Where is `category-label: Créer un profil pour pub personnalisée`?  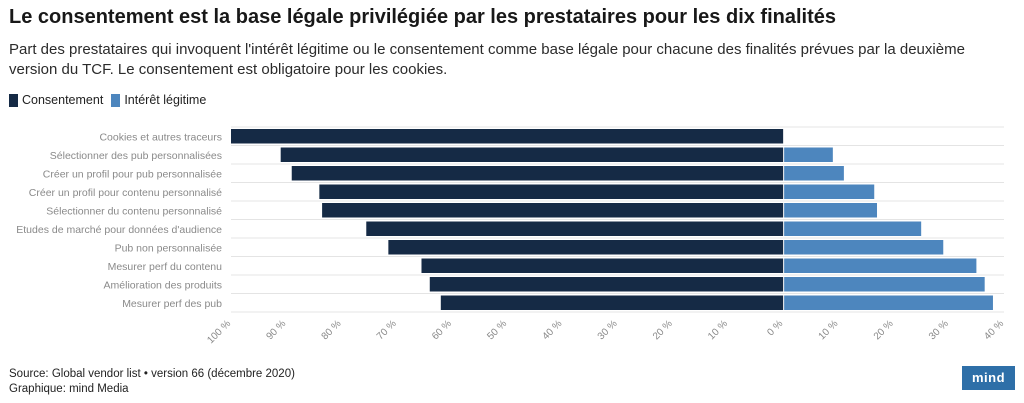
category-label: Créer un profil pour pub personnalisée is located at coordinates (132, 174).